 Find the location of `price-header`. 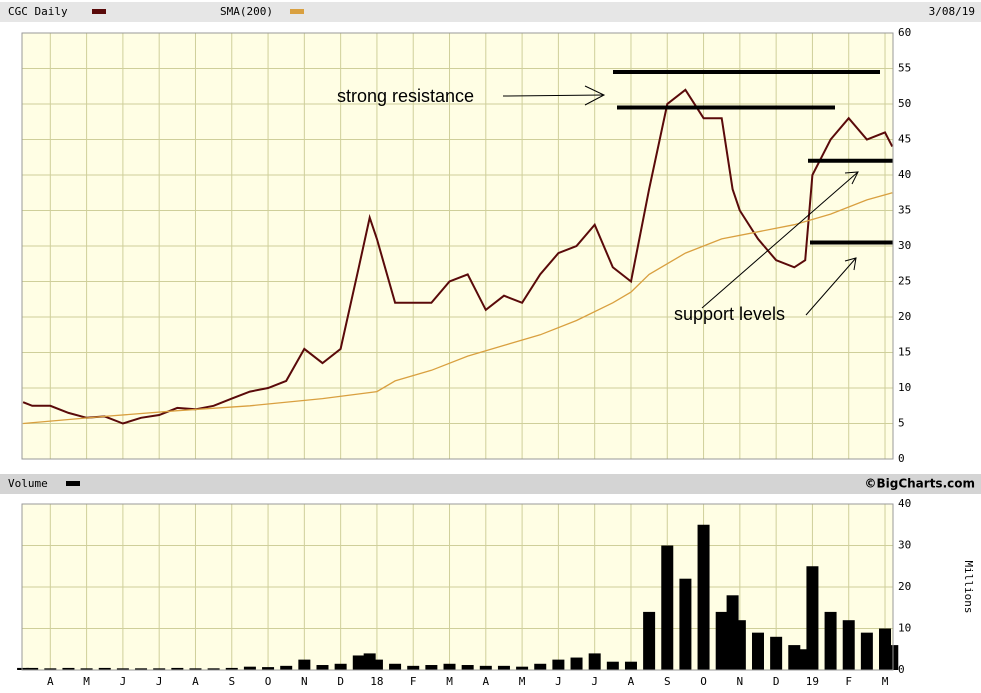

price-header is located at coordinates (490, 12).